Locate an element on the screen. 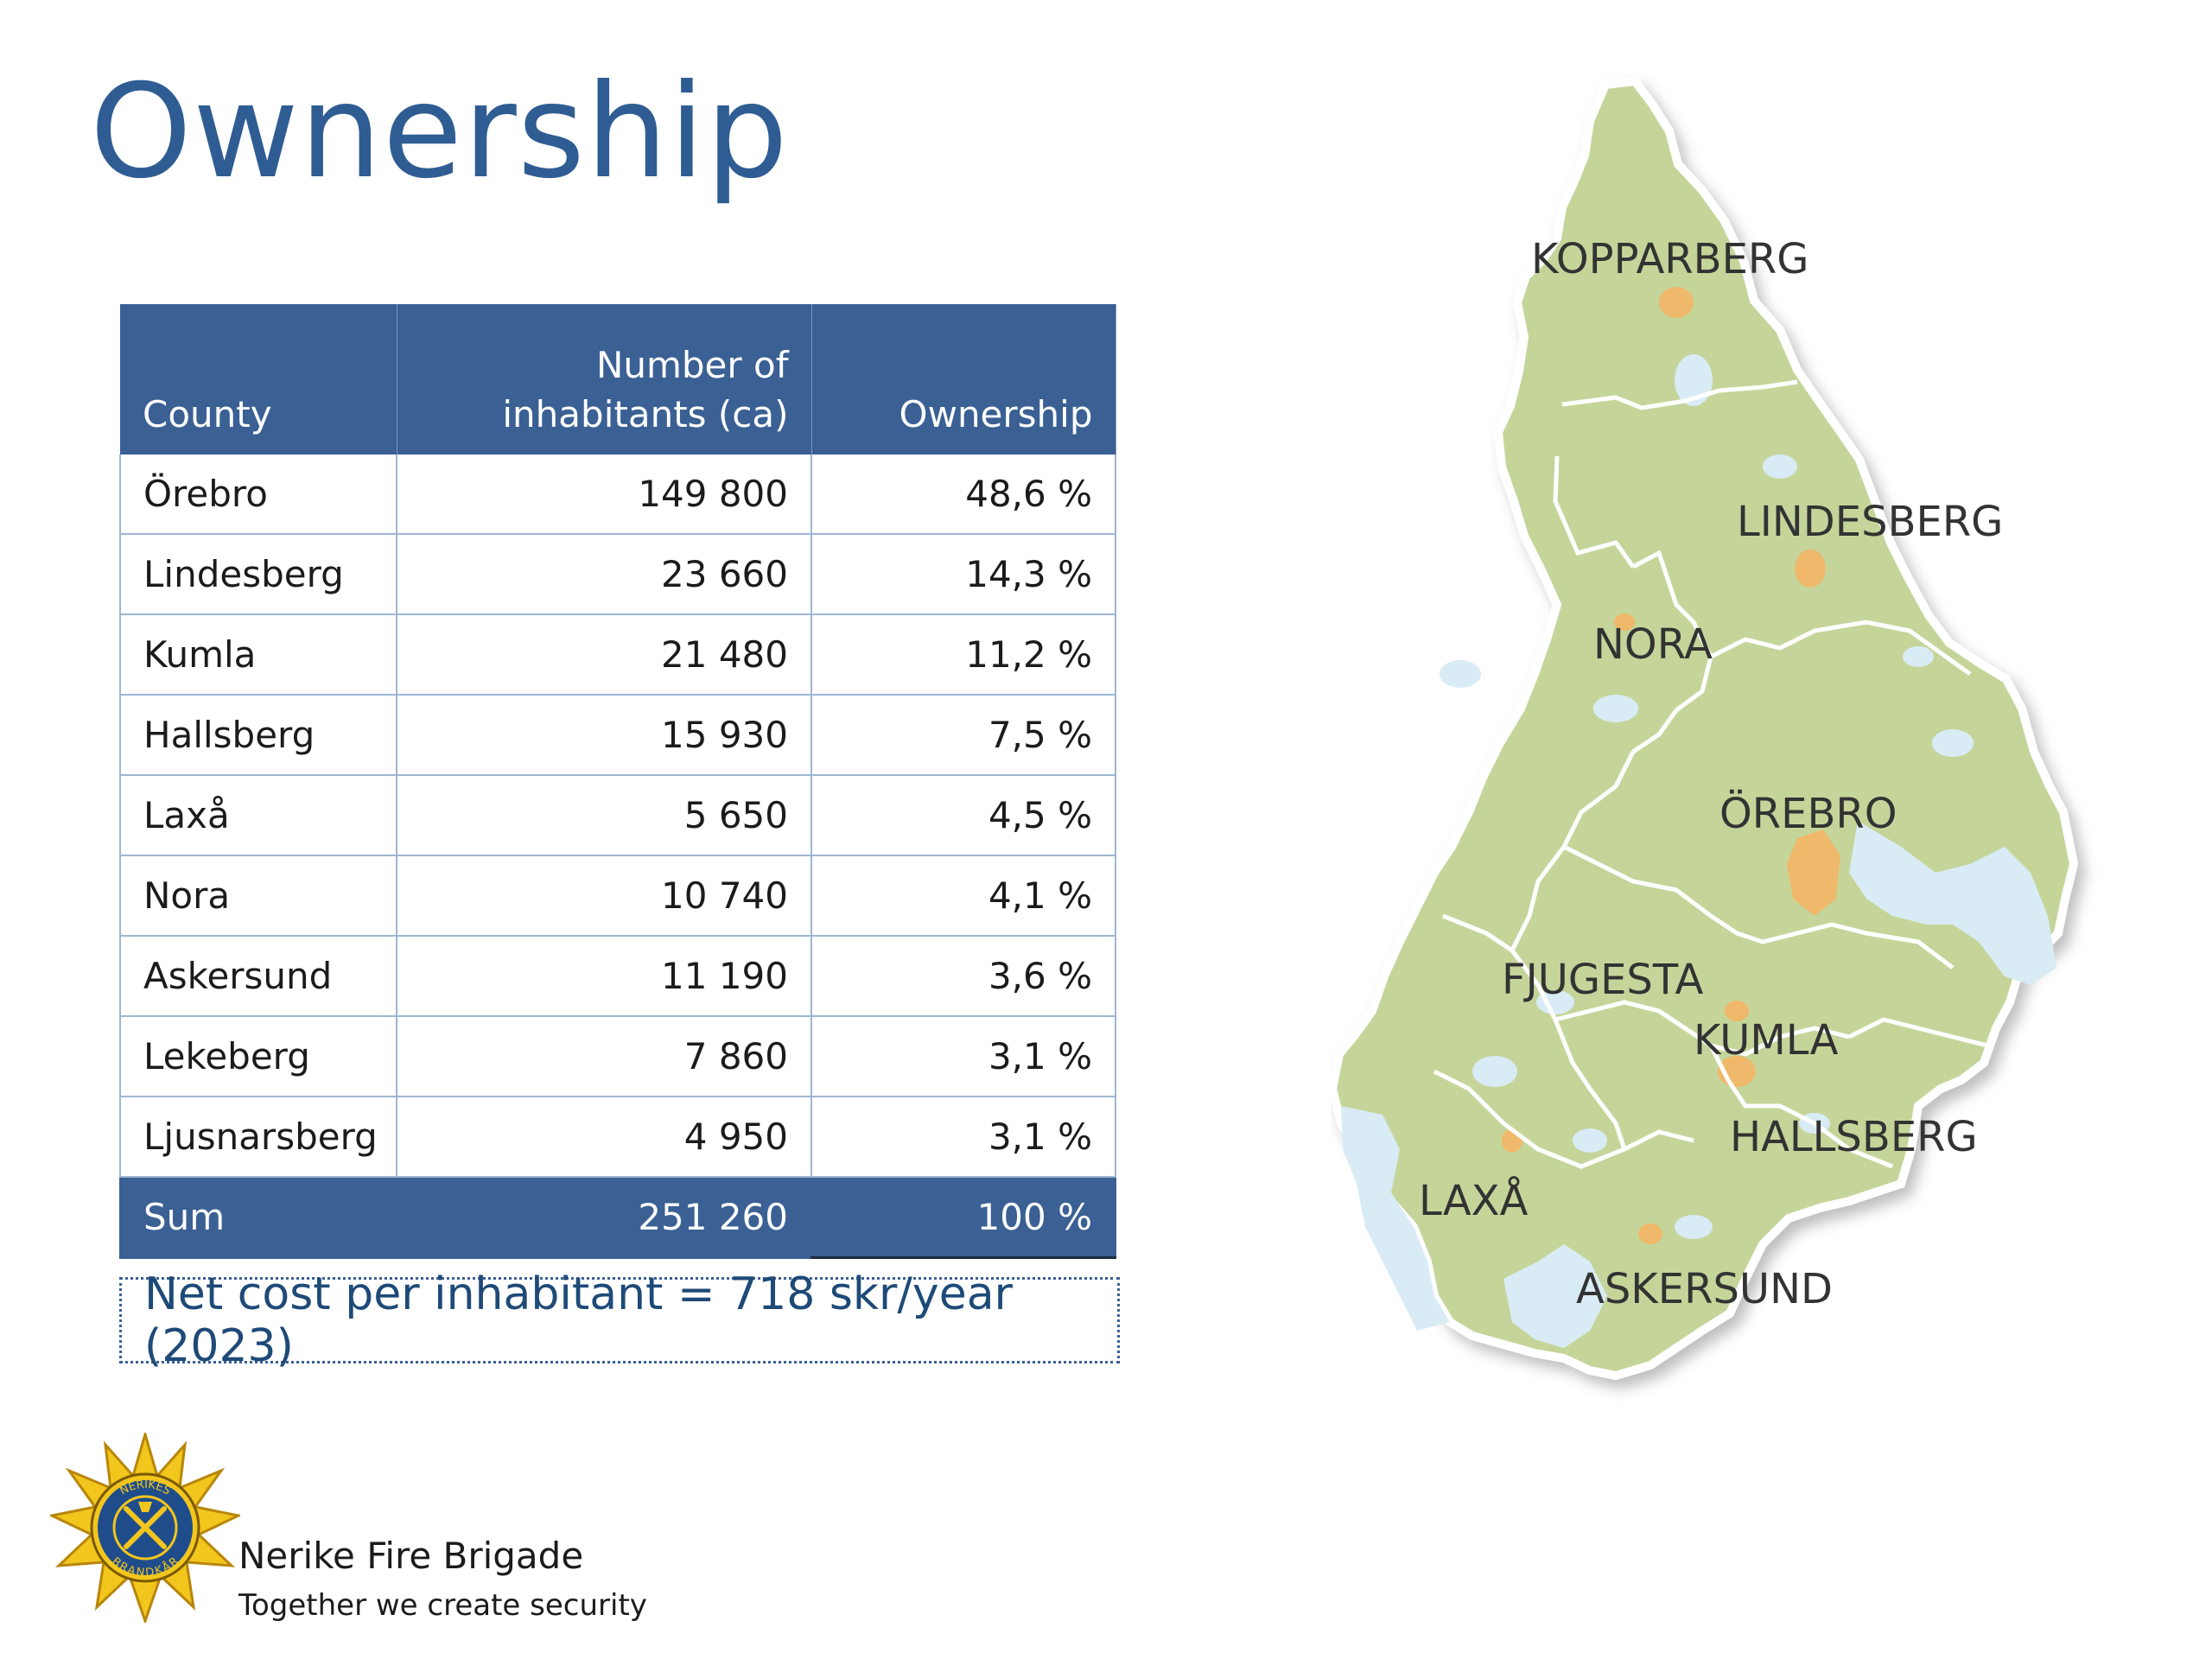 Image resolution: width=2212 pixels, height=1659 pixels. fire-brigade-emblem-icon: NERIKES BRANDKÅR is located at coordinates (145, 1528).